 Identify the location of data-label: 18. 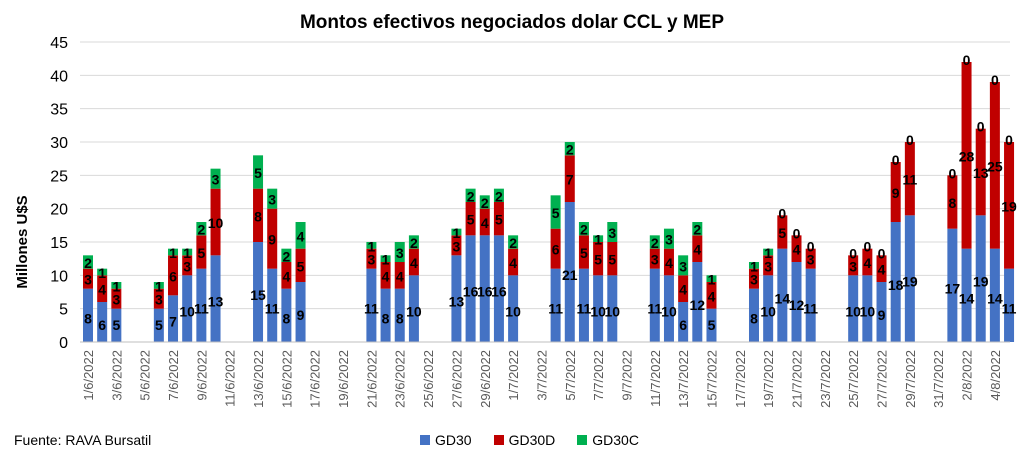
(896, 285).